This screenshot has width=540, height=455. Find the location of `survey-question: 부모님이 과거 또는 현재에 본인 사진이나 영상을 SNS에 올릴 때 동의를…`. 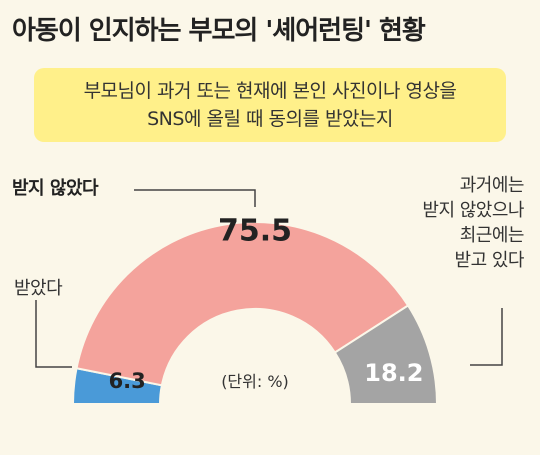

survey-question: 부모님이 과거 또는 현재에 본인 사진이나 영상을 SNS에 올릴 때 동의를… is located at coordinates (270, 105).